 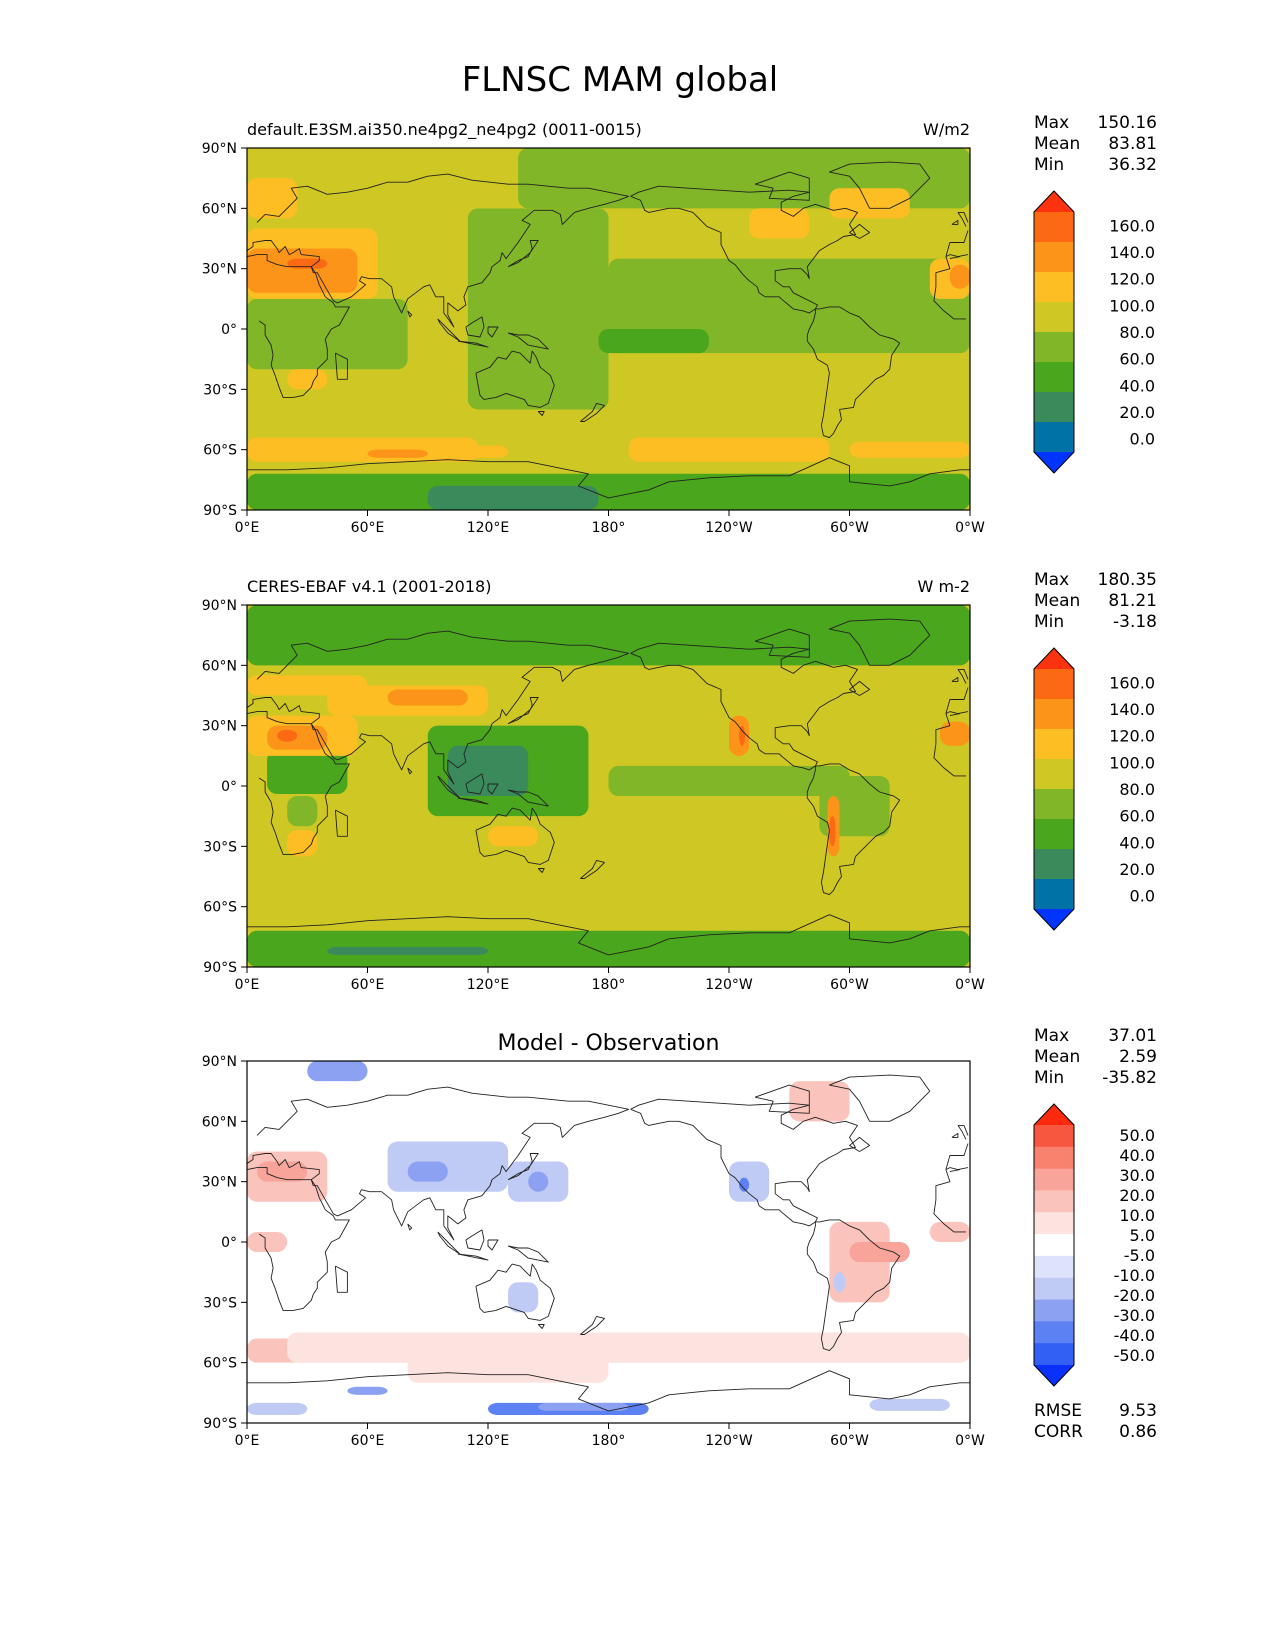 What do you see at coordinates (488, 528) in the screenshot?
I see `x-tick-label: 120°E` at bounding box center [488, 528].